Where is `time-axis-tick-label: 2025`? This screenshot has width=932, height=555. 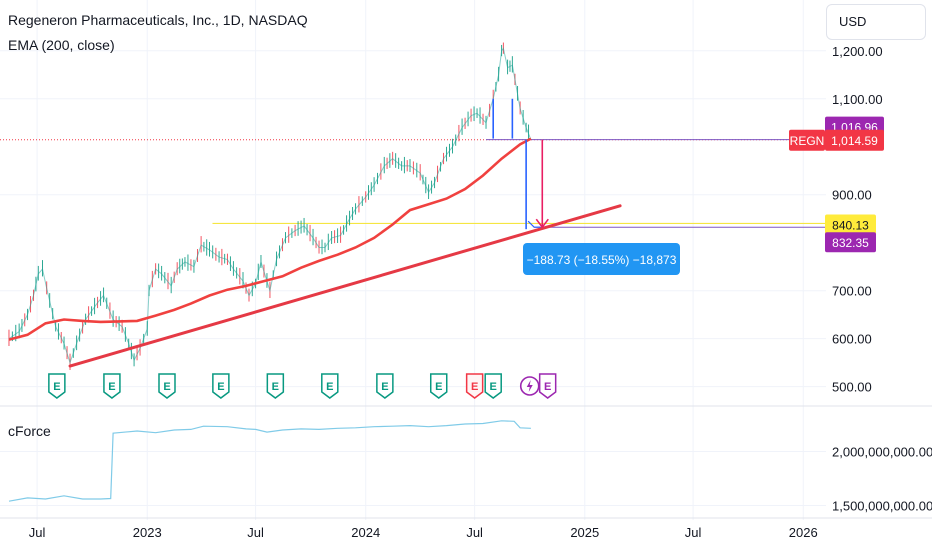 time-axis-tick-label: 2025 is located at coordinates (584, 532).